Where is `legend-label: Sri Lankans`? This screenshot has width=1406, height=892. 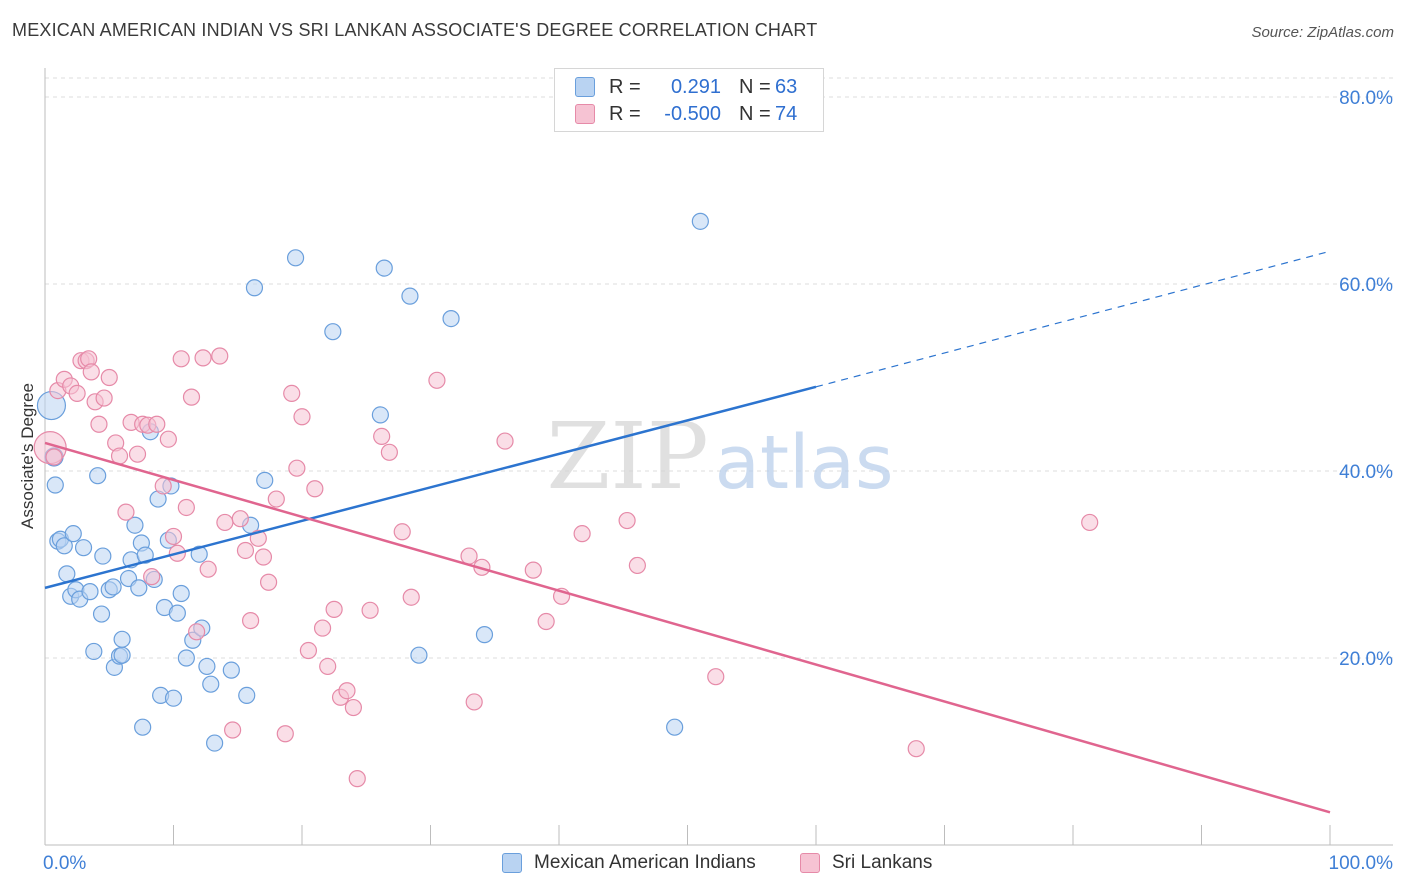 legend-label: Sri Lankans is located at coordinates (882, 862).